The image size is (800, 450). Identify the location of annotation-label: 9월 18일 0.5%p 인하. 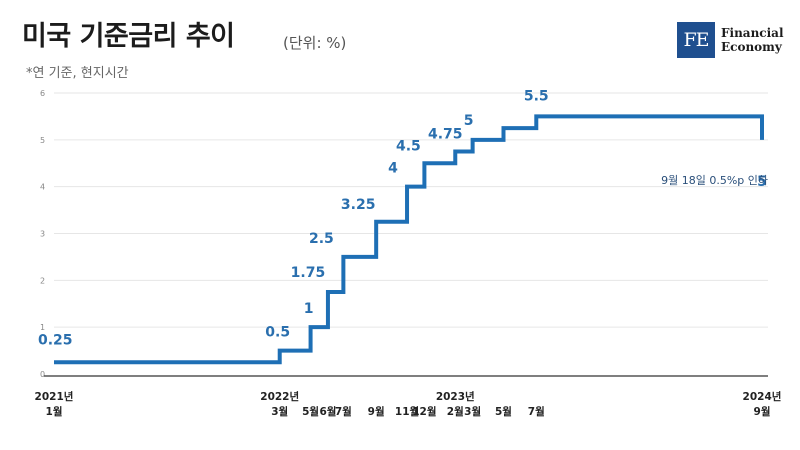
(714, 180).